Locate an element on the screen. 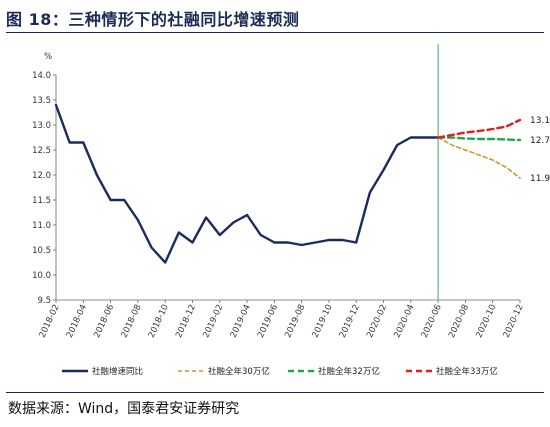 This screenshot has width=550, height=427. y-tick-label: 13.5 is located at coordinates (41, 101).